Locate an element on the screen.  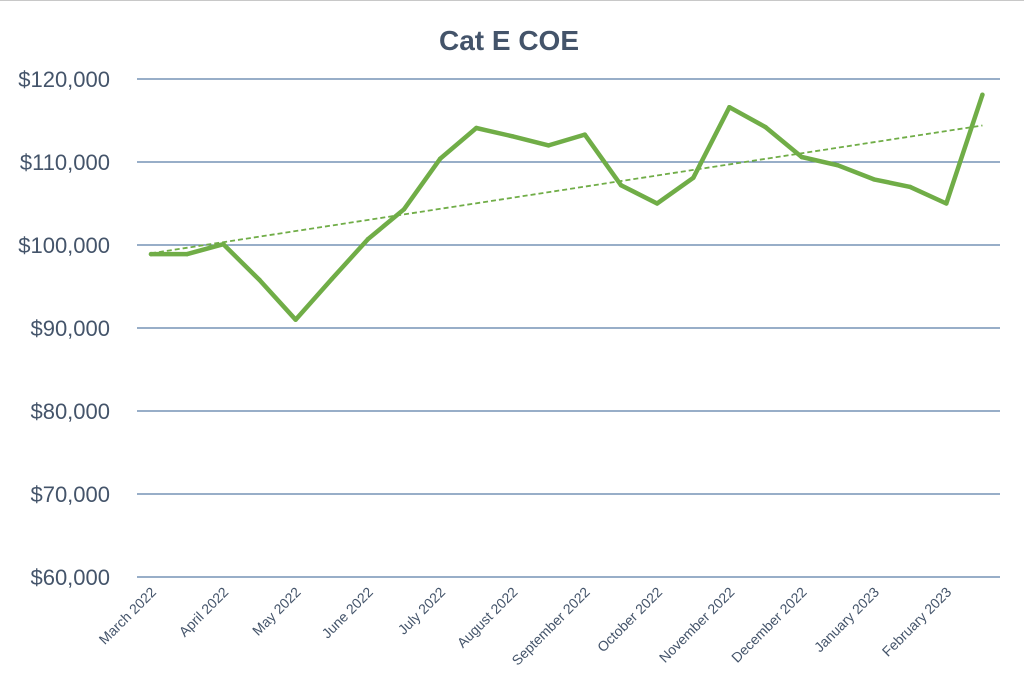
x-tick-label: April 2022 is located at coordinates (204, 612).